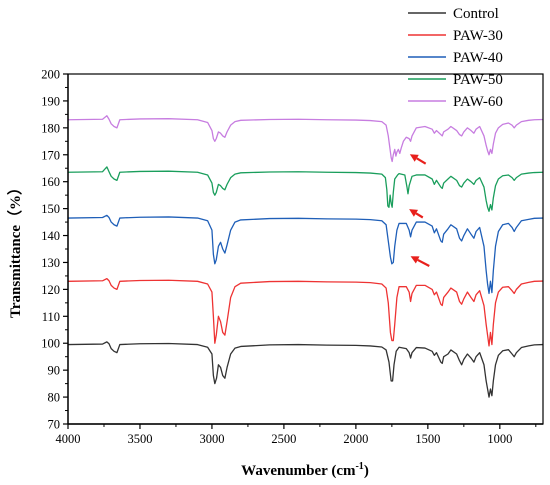 Image resolution: width=550 pixels, height=485 pixels. What do you see at coordinates (54, 425) in the screenshot?
I see `y-tick-label: 70` at bounding box center [54, 425].